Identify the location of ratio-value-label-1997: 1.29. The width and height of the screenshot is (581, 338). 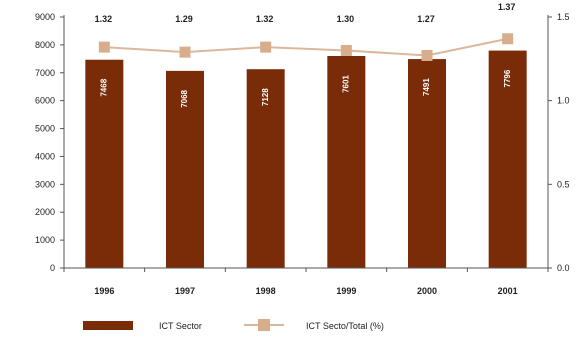
(184, 19).